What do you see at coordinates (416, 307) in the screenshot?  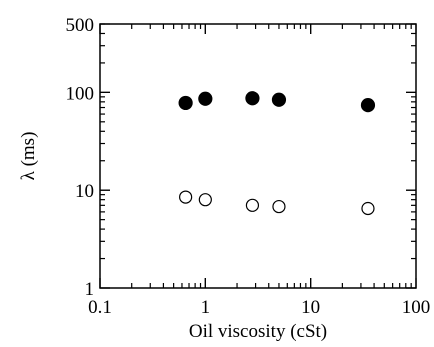 I see `x-tick-label: 100` at bounding box center [416, 307].